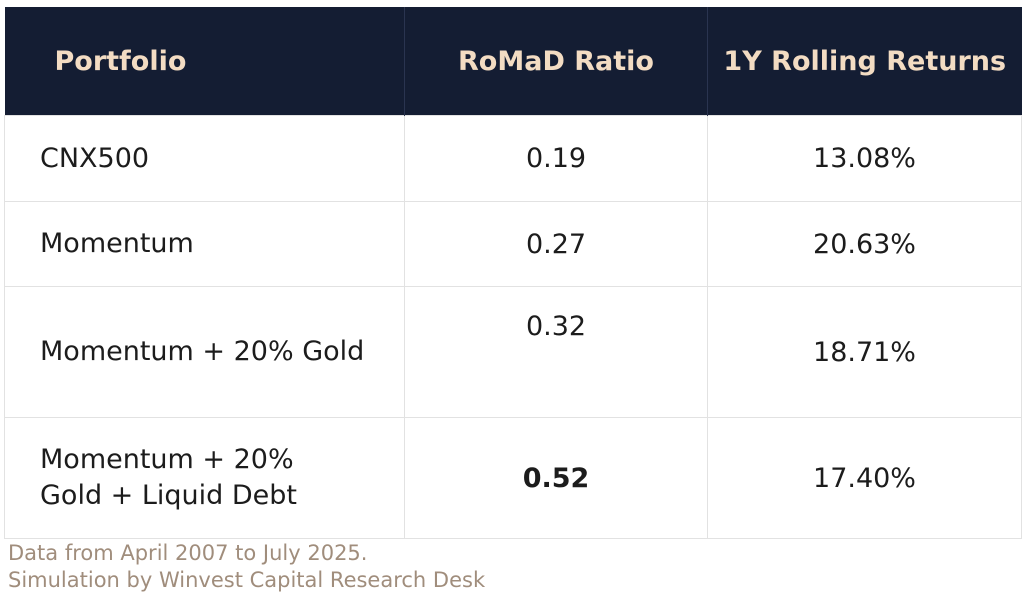 The height and width of the screenshot is (601, 1024). I want to click on table-row: Momentum 0.27 20.63%, so click(513, 244).